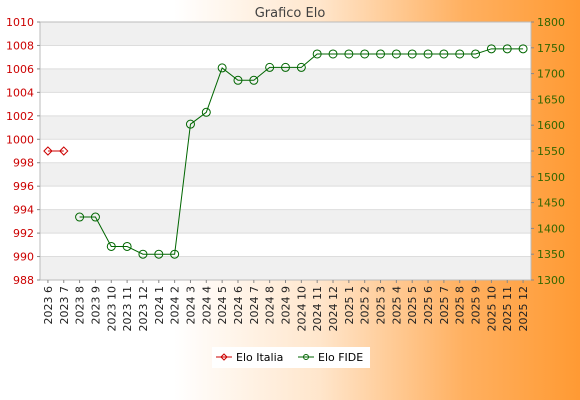 The image size is (580, 400). I want to click on x-tick-label: 2024 5, so click(222, 305).